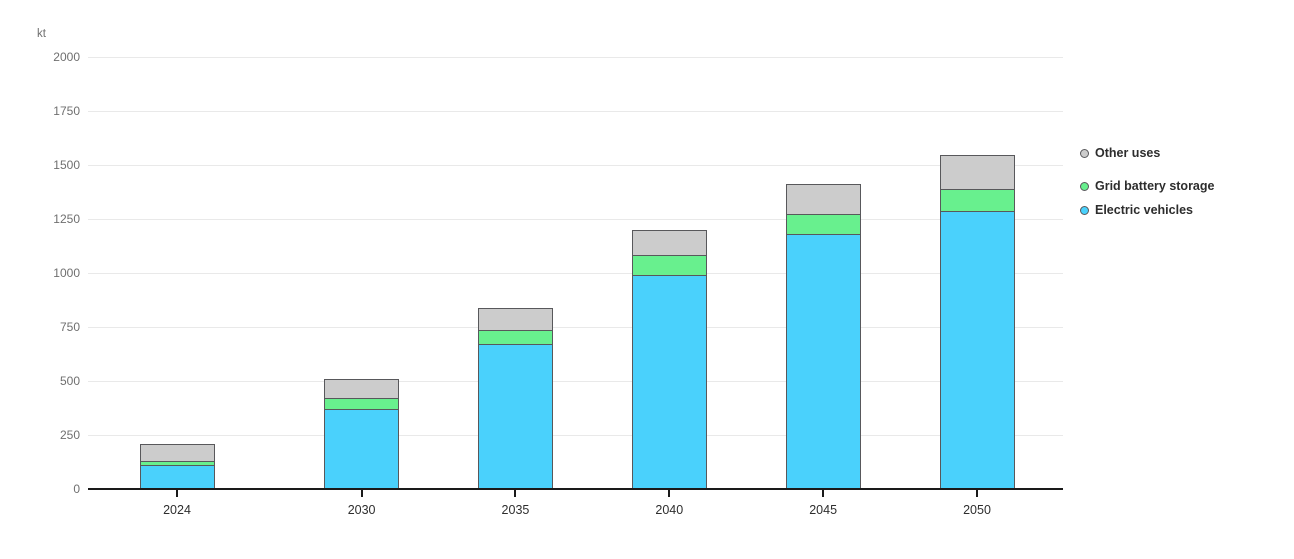  I want to click on legend-item-grid-battery-storage: Grid battery storage, so click(1147, 186).